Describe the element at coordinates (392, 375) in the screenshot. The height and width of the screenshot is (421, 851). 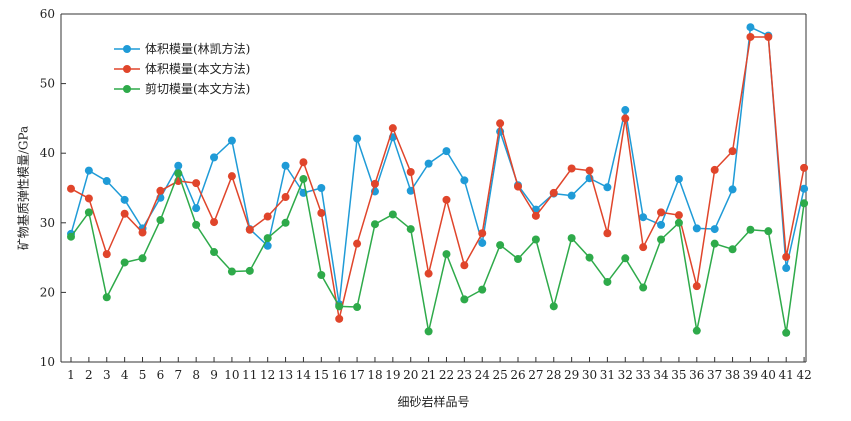
I see `x-tick-label: 19` at that location.